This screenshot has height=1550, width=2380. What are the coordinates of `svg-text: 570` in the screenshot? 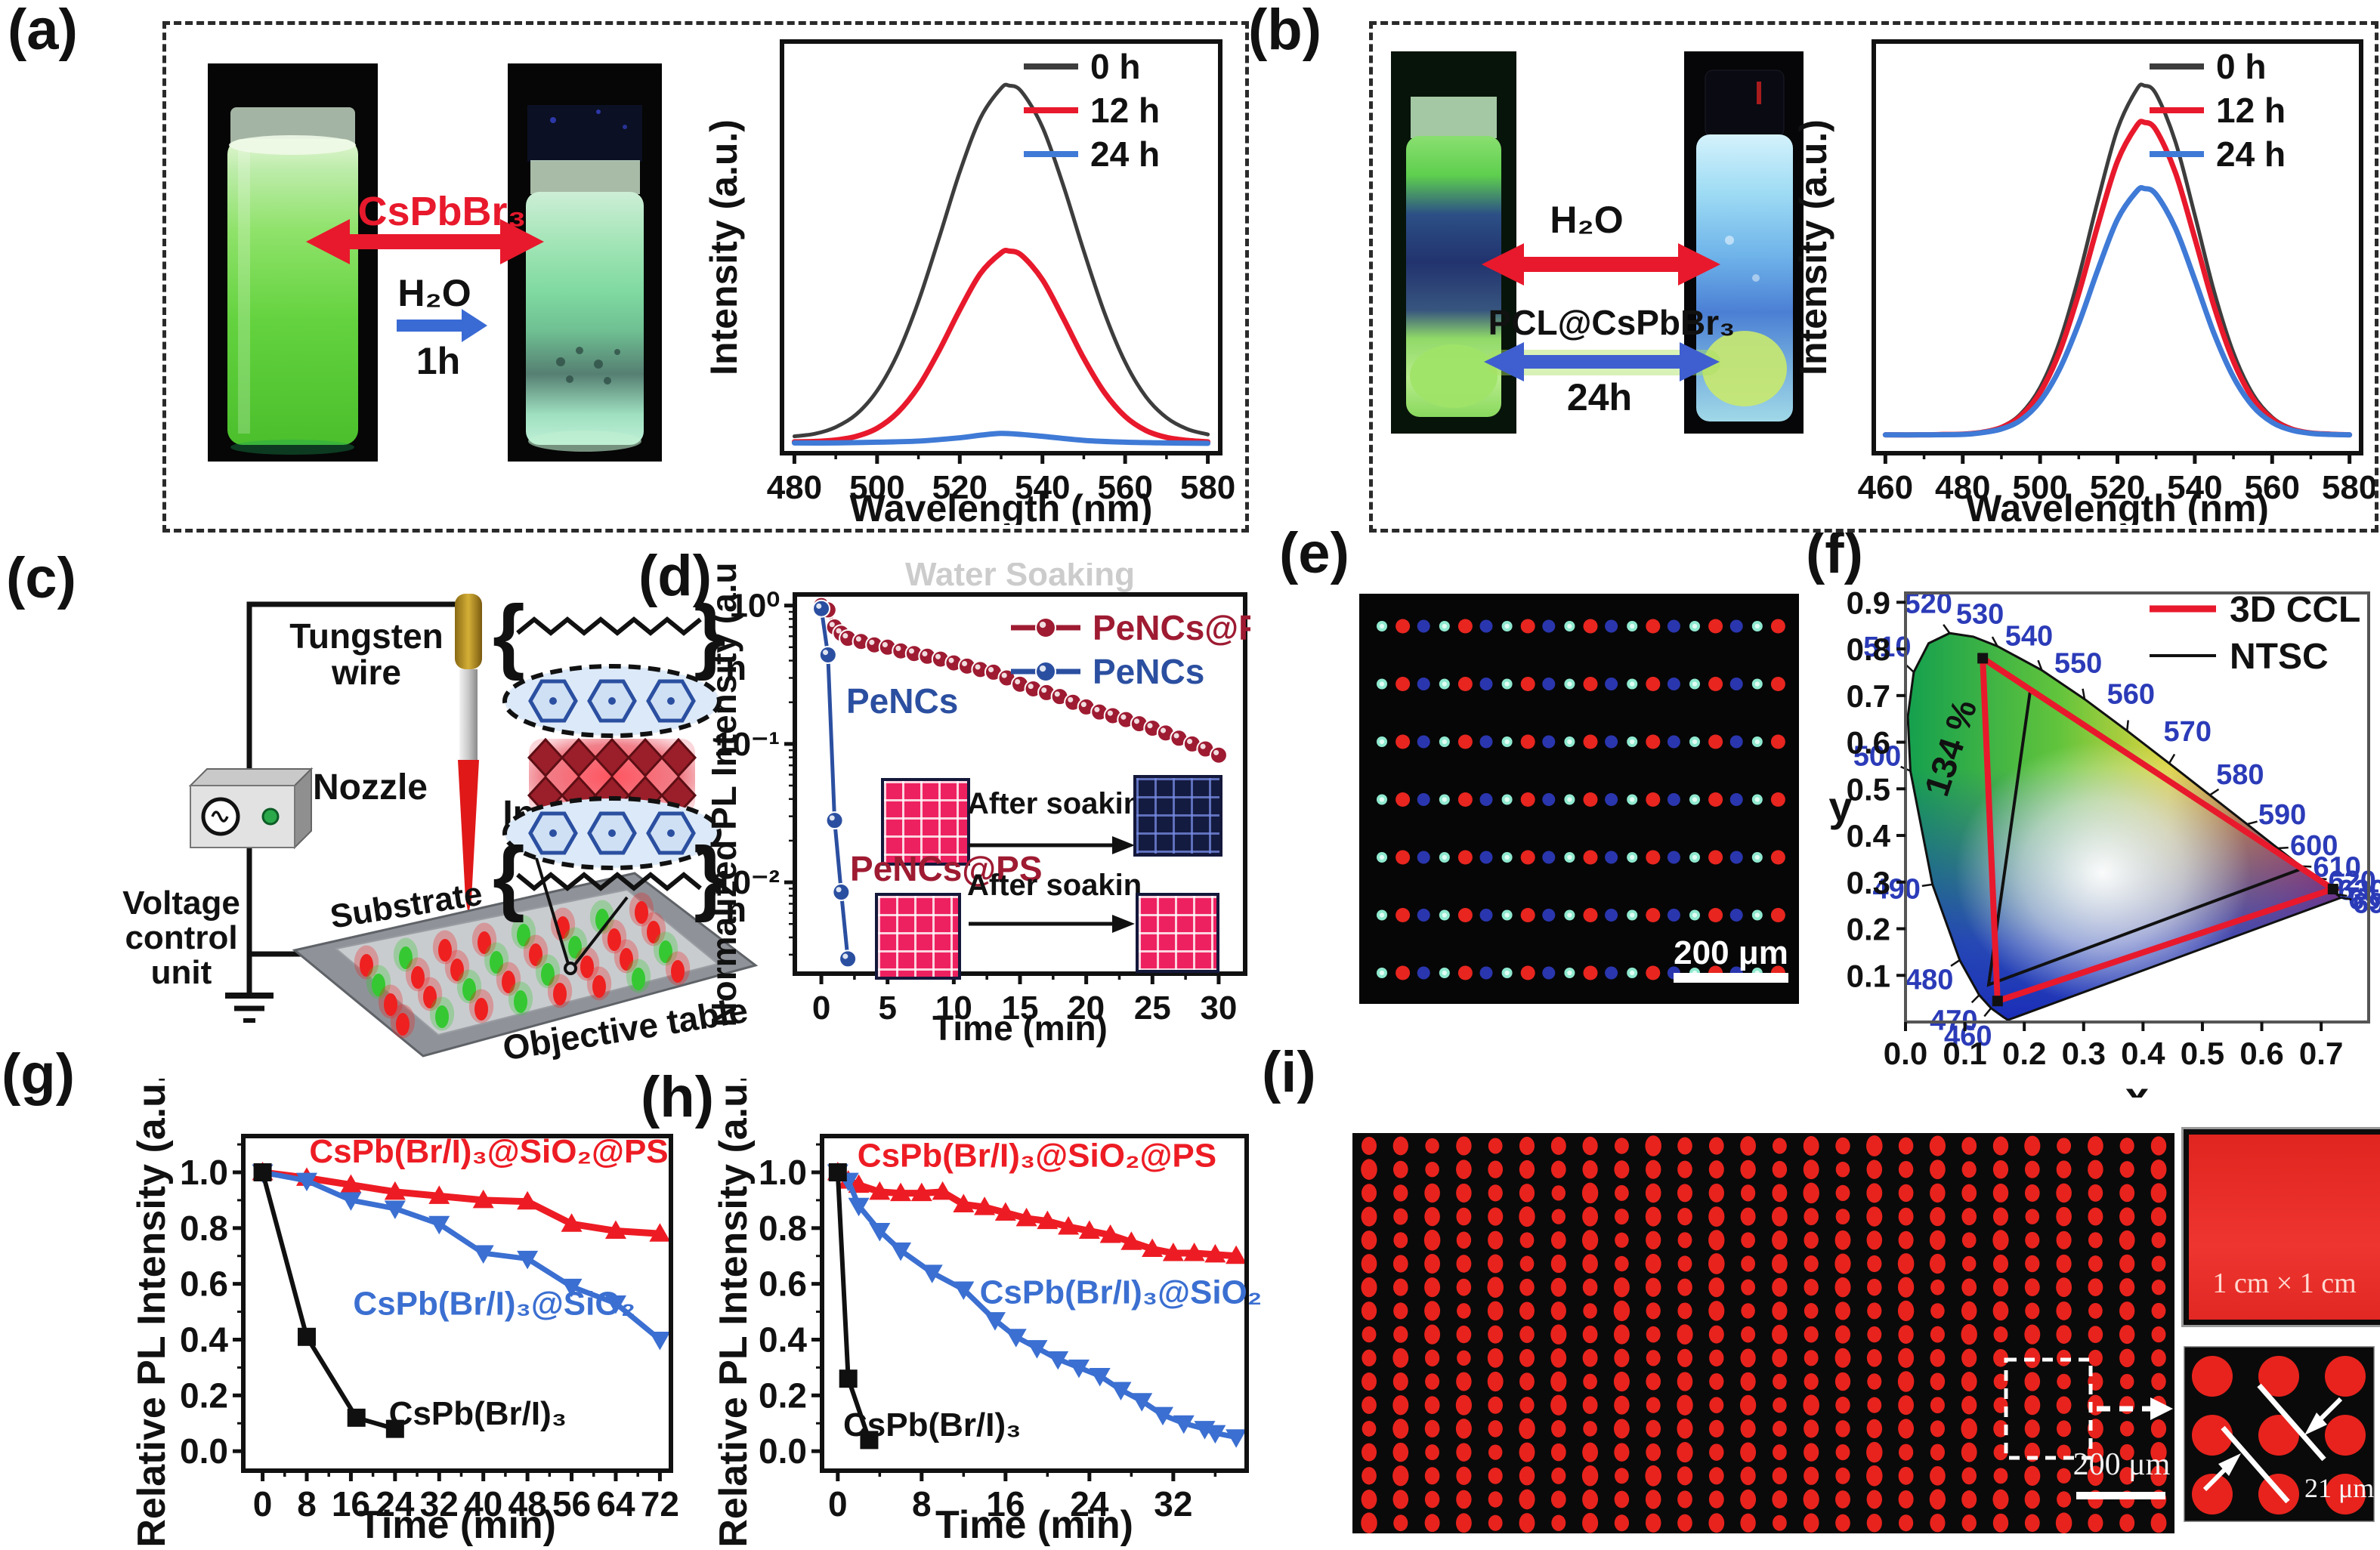 It's located at (2188, 732).